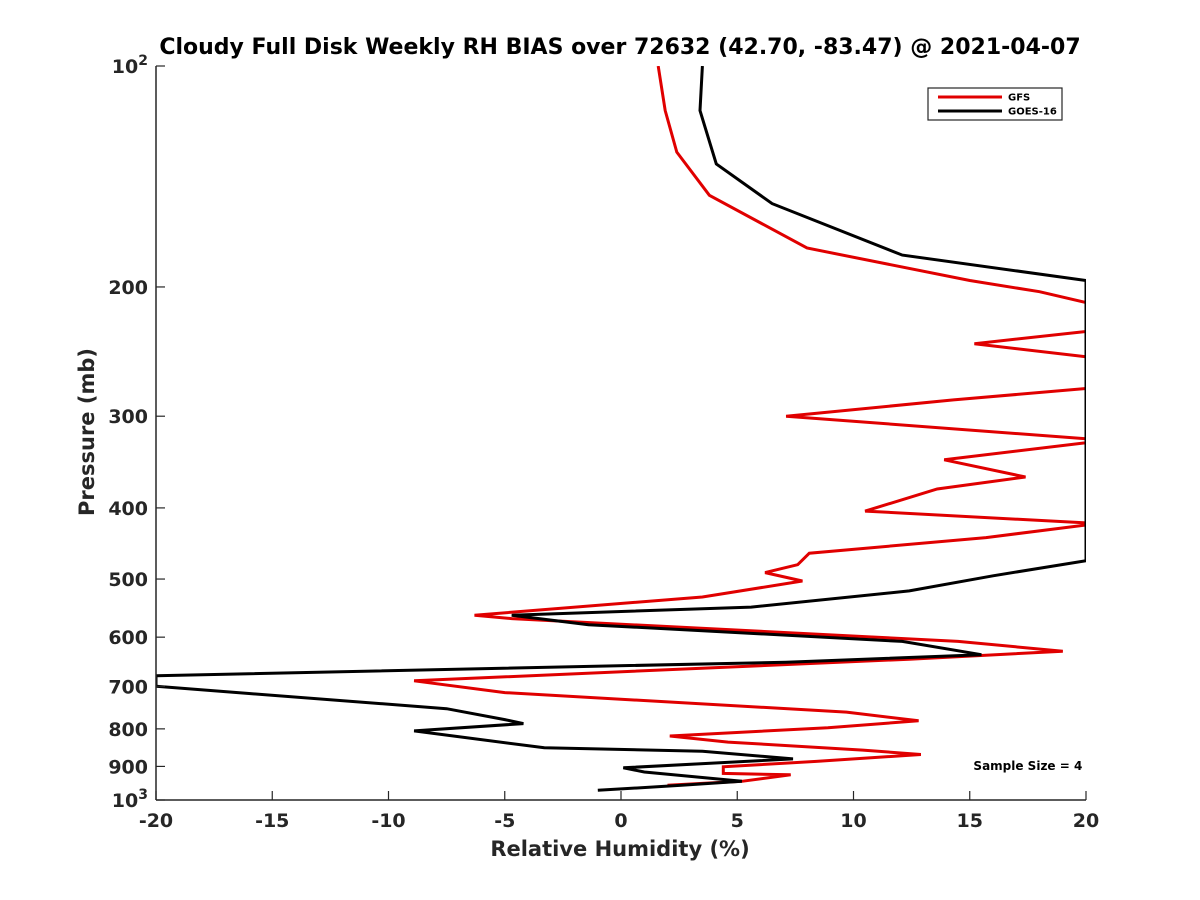  I want to click on x-tick-label: 15, so click(970, 821).